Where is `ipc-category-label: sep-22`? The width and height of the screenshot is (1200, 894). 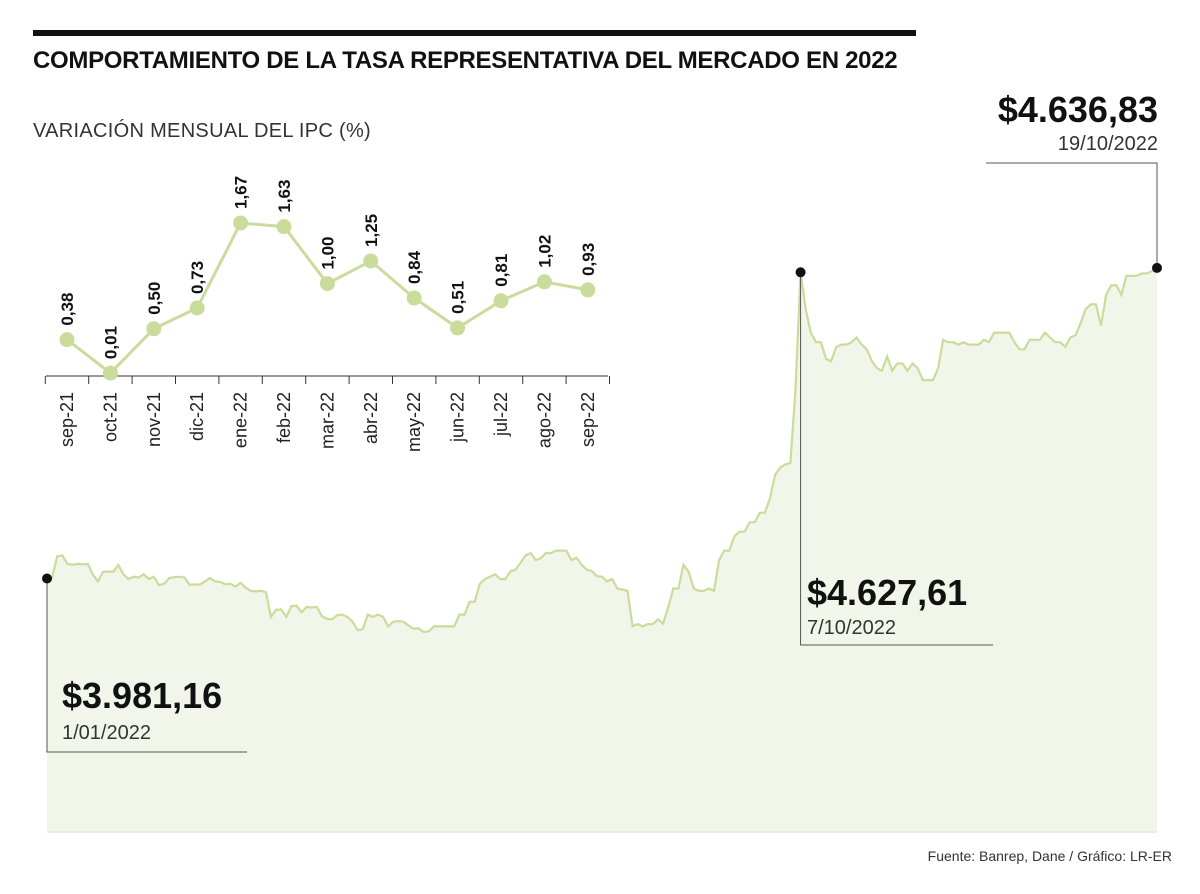
ipc-category-label: sep-22 is located at coordinates (588, 419).